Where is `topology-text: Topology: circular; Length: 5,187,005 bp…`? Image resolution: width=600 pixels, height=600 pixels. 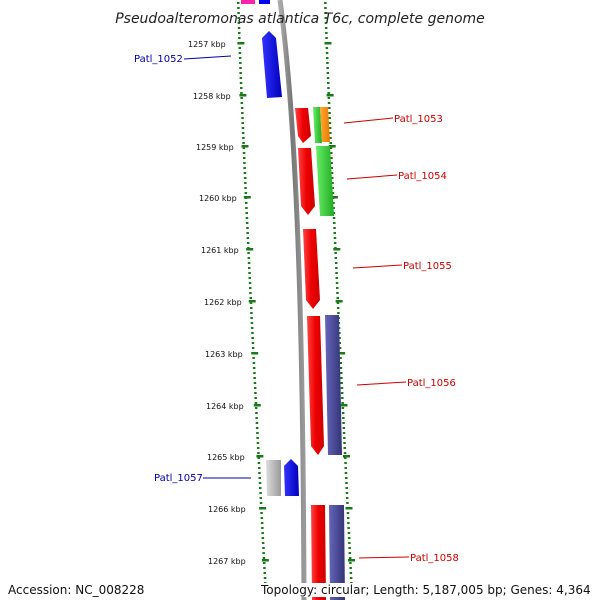
topology-text: Topology: circular; Length: 5,187,005 bp… is located at coordinates (426, 590).